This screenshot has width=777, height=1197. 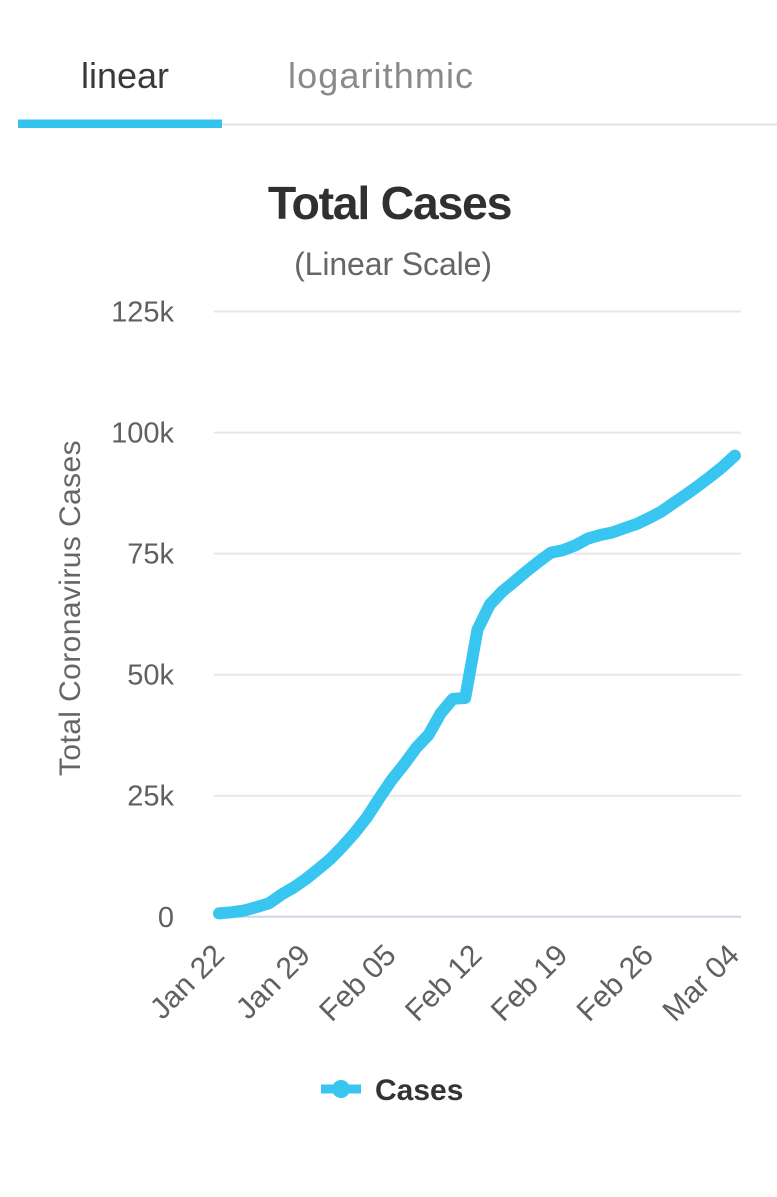 I want to click on svg-text: 0, so click(x=166, y=918).